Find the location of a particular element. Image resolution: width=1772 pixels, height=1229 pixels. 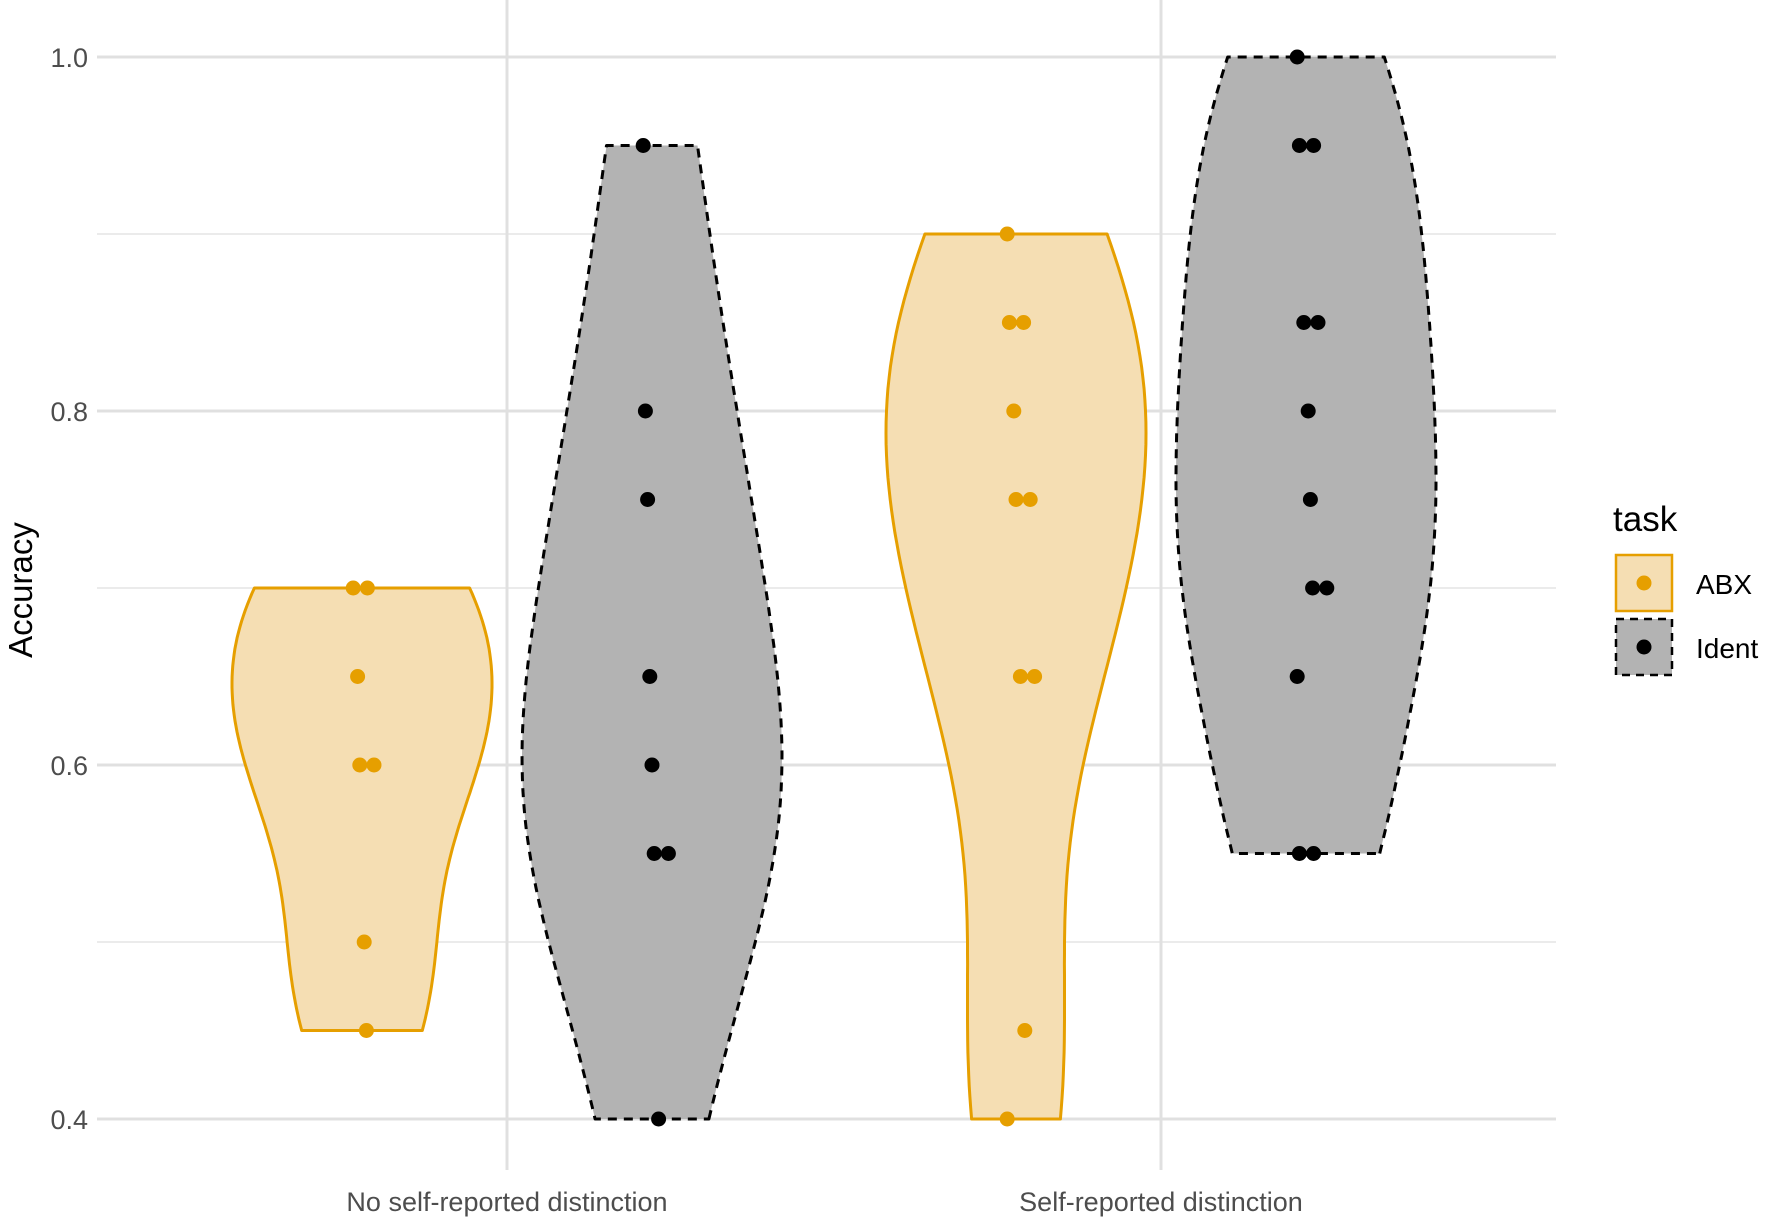

y-axis-title: Accuracy is located at coordinates (20, 590).